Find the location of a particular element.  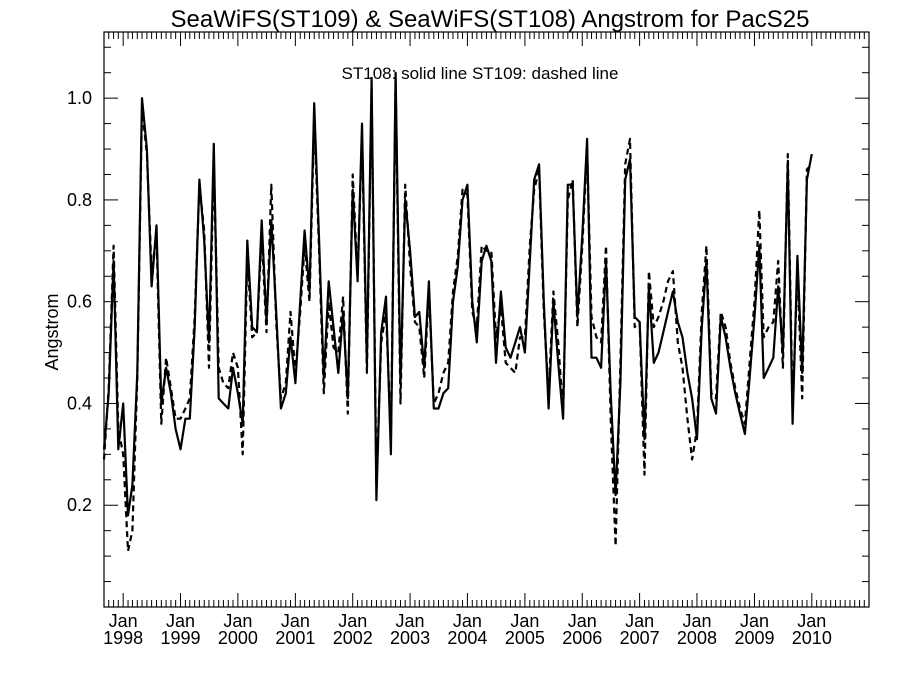

x-tick-year-label: 2005 is located at coordinates (525, 638).